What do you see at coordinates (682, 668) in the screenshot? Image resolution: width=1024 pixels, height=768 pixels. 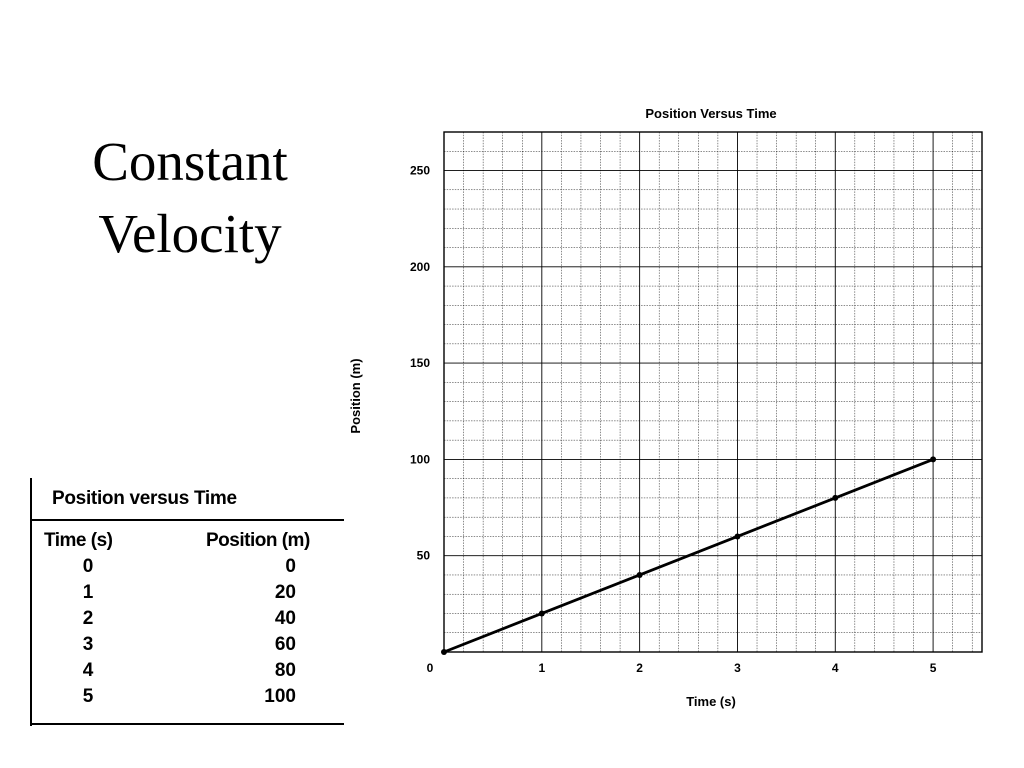 I see `x-tick-labels: 0 1 2 3 4 5` at bounding box center [682, 668].